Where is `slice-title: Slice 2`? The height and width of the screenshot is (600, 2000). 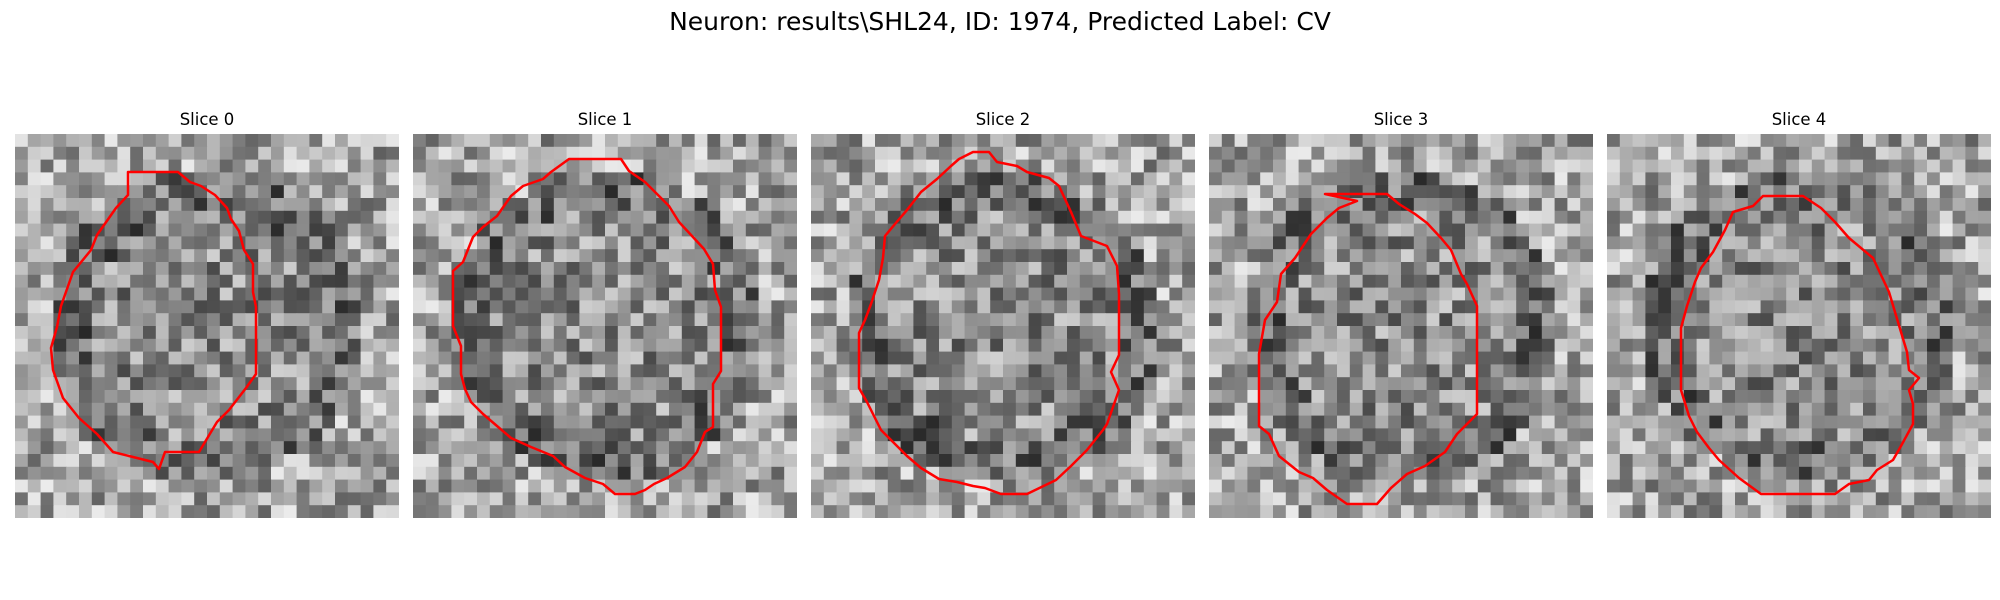 slice-title: Slice 2 is located at coordinates (1003, 119).